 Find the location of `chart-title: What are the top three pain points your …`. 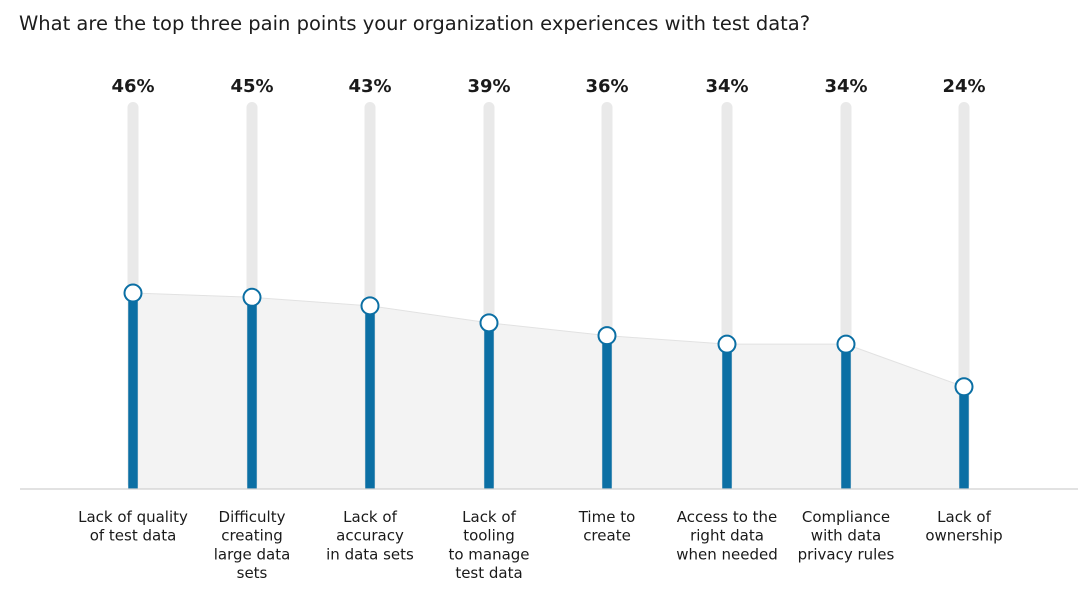

chart-title: What are the top three pain points your … is located at coordinates (415, 23).